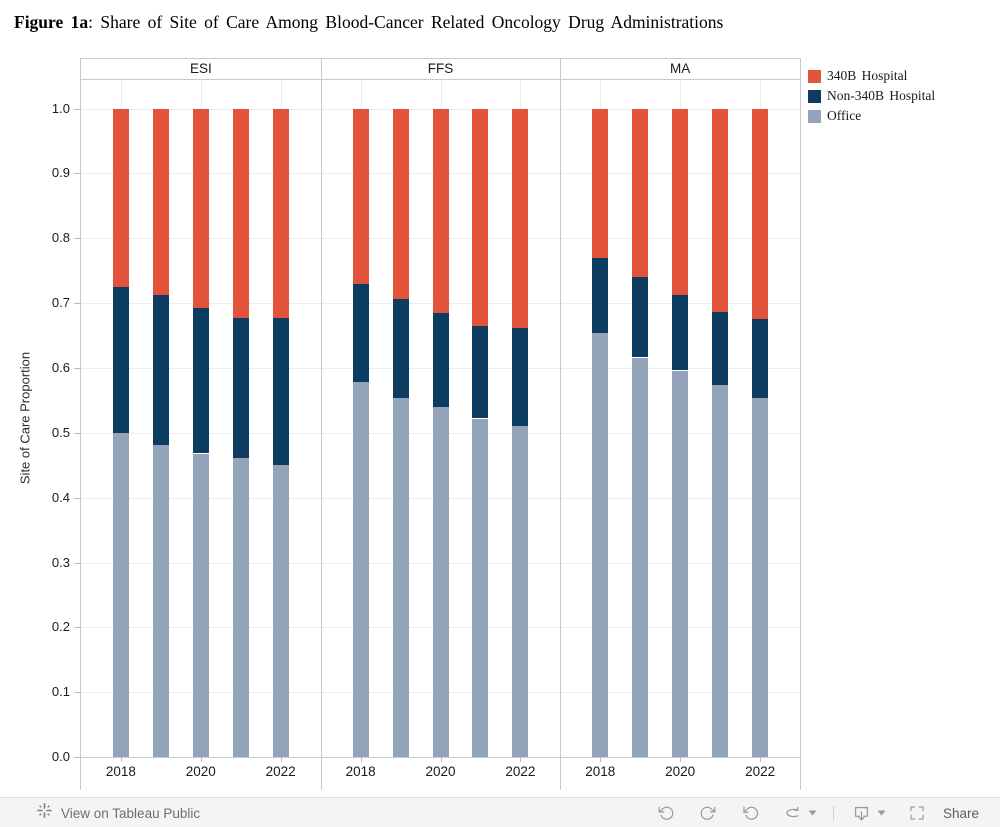  What do you see at coordinates (440, 79) in the screenshot?
I see `header-bottom-line` at bounding box center [440, 79].